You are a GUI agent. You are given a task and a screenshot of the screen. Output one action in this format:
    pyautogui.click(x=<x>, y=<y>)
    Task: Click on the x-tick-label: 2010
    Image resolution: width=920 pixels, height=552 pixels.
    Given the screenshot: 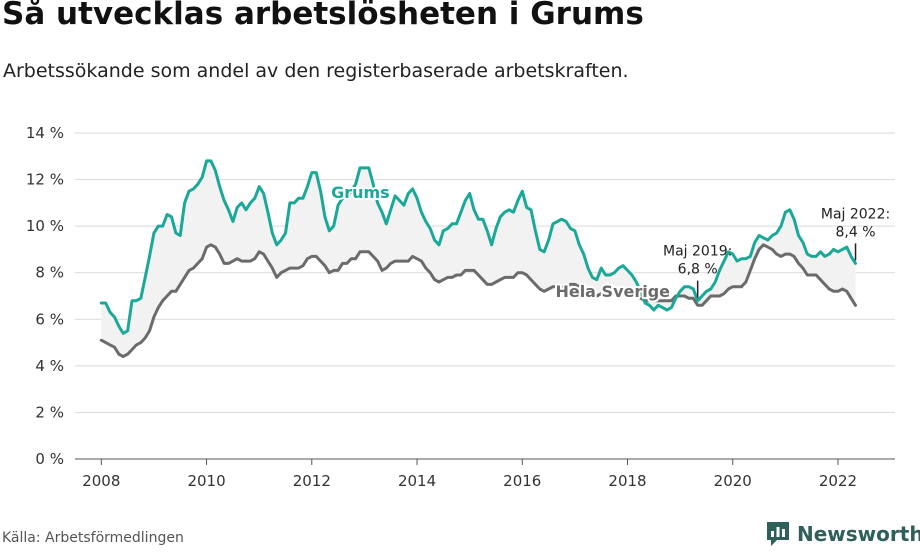 What is the action you would take?
    pyautogui.click(x=206, y=481)
    